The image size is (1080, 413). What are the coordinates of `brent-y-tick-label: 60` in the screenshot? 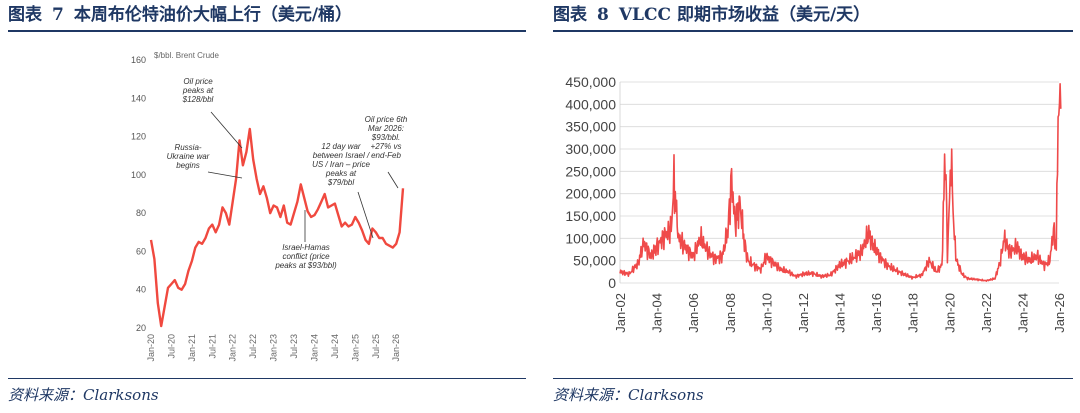 It's located at (141, 251).